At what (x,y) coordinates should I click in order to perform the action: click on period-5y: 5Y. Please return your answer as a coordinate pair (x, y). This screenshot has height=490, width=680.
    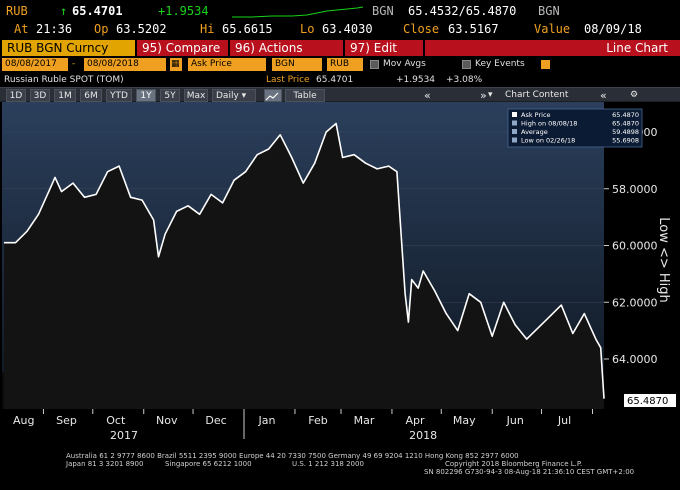
    Looking at the image, I should click on (170, 95).